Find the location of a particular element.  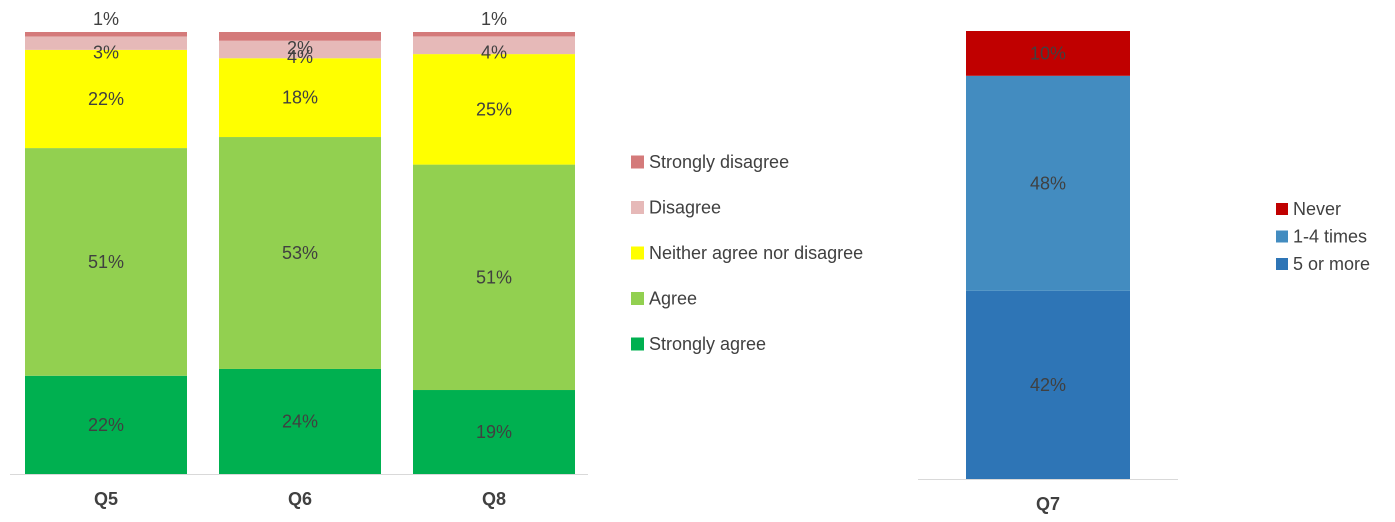

data-label-q6-neither-agree-nor-disagree: 18% is located at coordinates (300, 98).